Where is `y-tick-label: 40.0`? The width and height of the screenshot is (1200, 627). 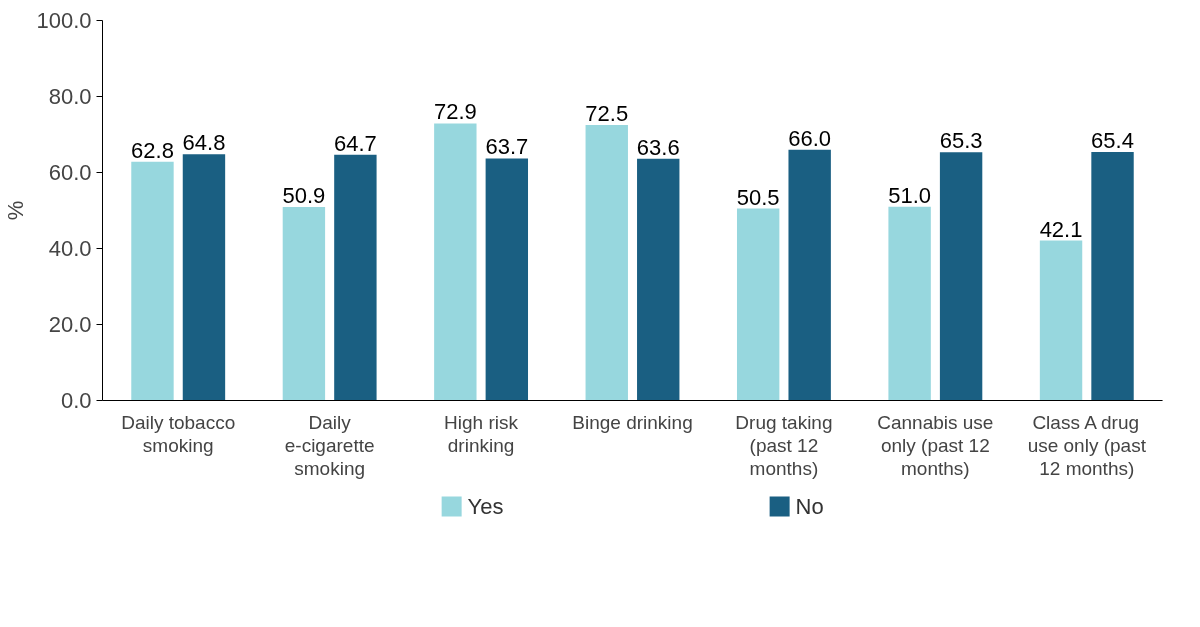 y-tick-label: 40.0 is located at coordinates (70, 248).